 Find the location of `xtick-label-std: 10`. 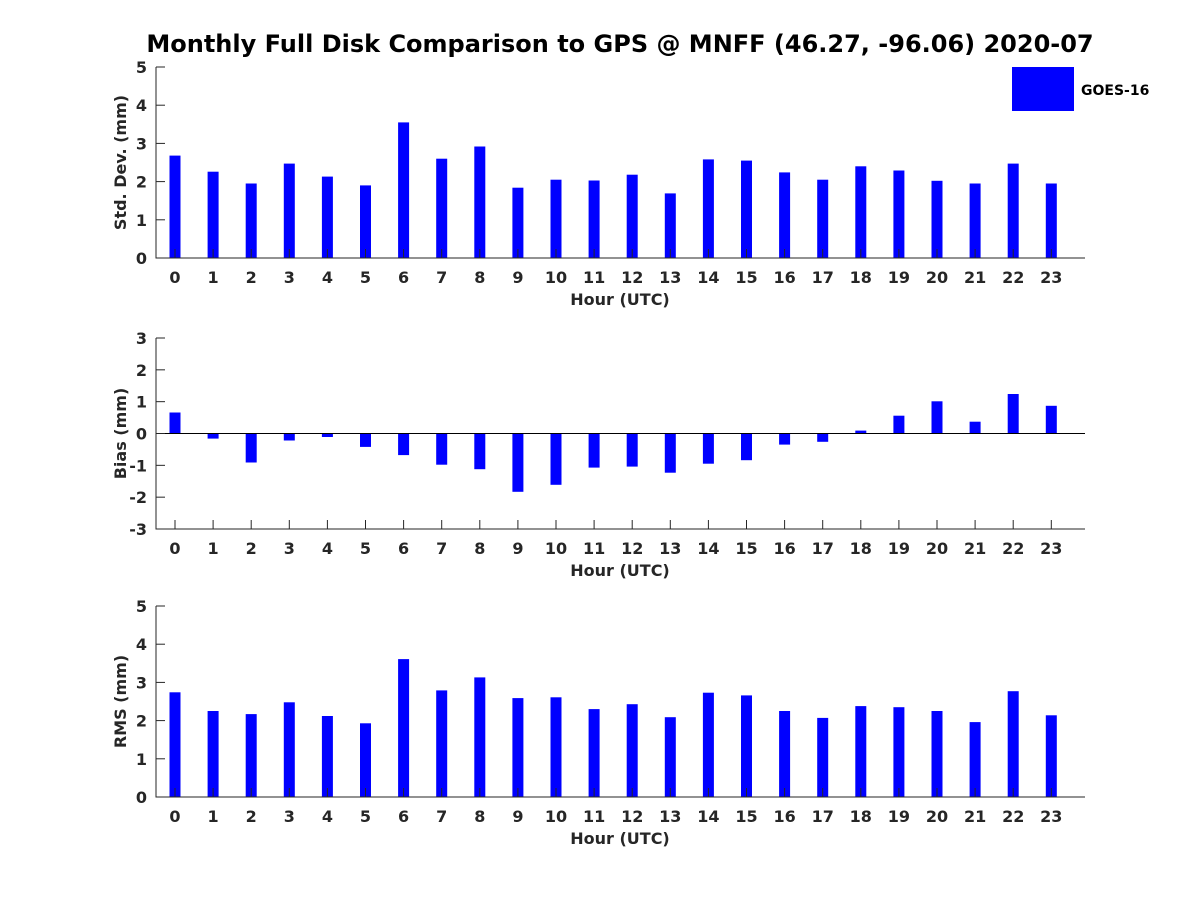

xtick-label-std: 10 is located at coordinates (556, 277).